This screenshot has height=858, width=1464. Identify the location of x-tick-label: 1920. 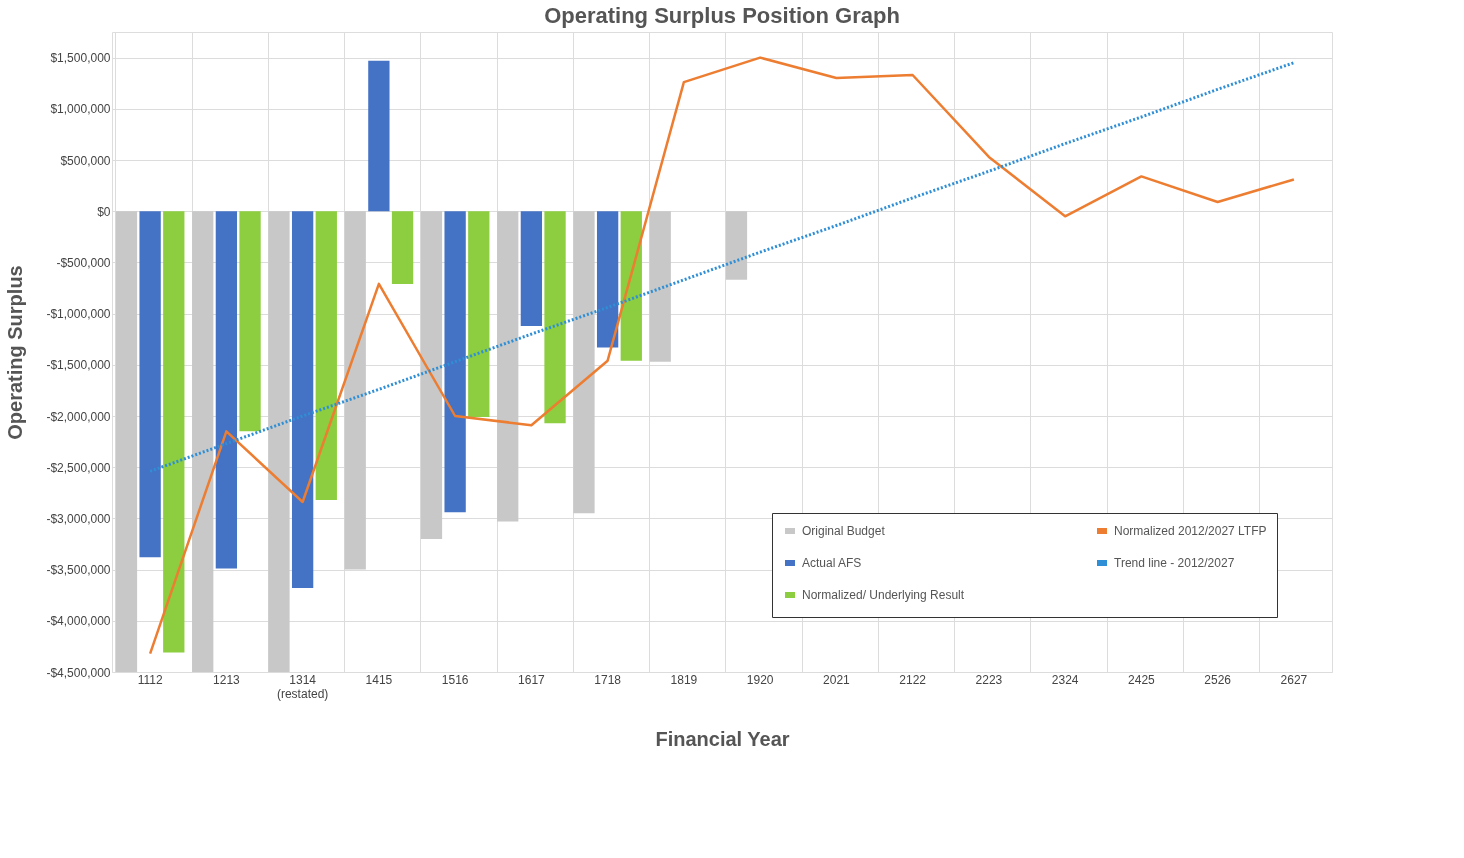
(760, 679).